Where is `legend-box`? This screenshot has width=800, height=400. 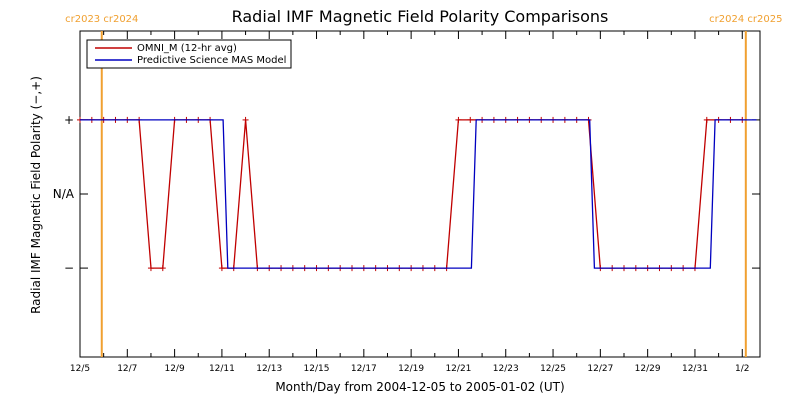 legend-box is located at coordinates (189, 54).